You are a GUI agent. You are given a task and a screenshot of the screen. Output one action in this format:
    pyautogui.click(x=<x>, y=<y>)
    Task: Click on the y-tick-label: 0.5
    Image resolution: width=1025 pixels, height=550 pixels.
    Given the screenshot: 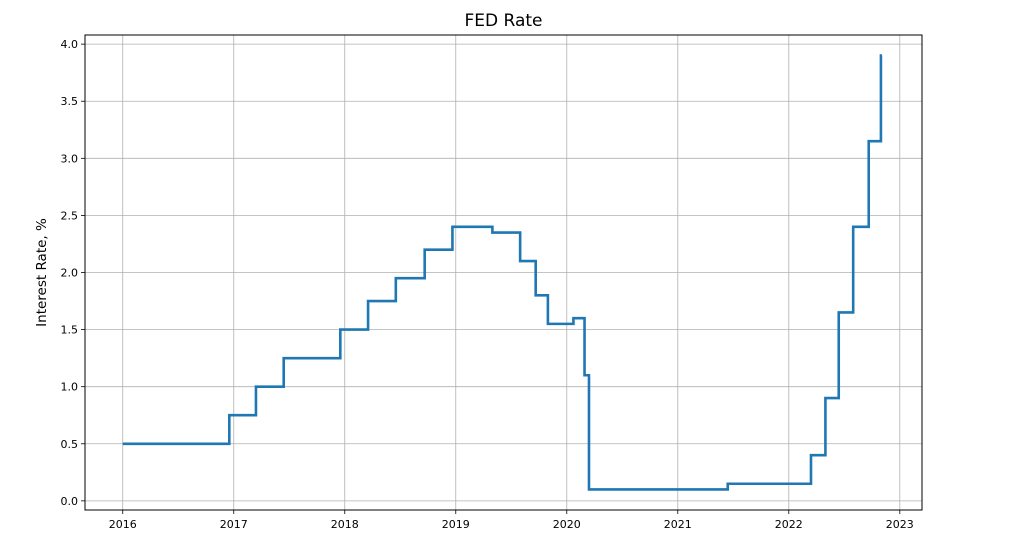 What is the action you would take?
    pyautogui.click(x=70, y=444)
    